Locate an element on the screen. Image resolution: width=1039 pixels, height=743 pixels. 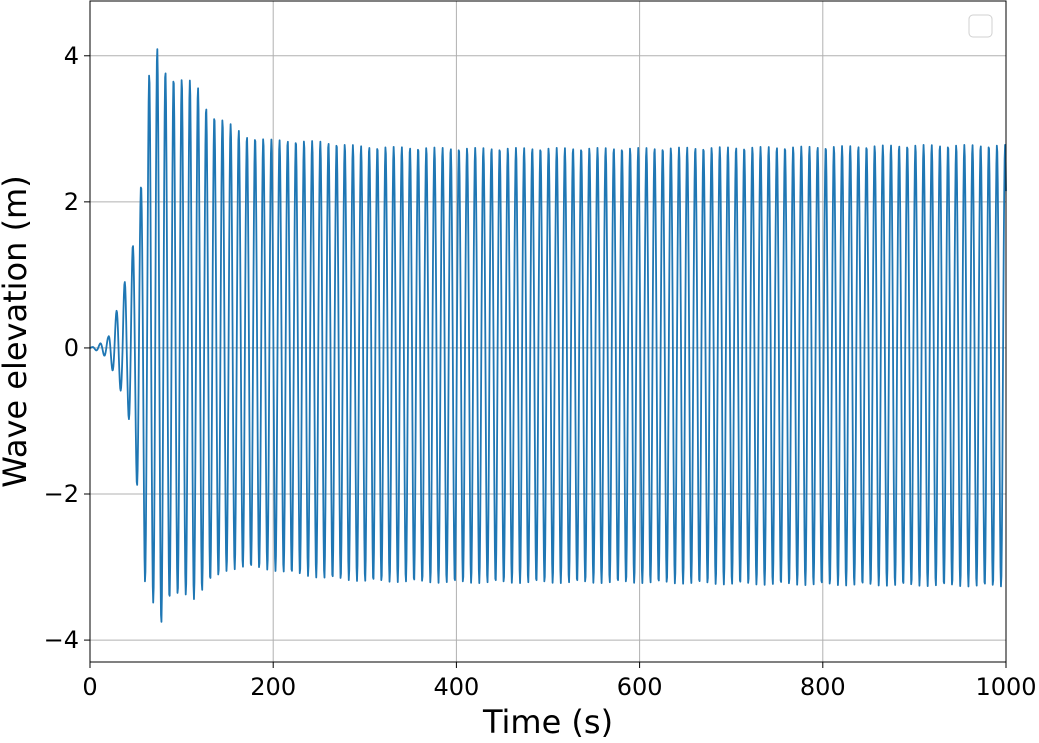
x-axis-title: Time (s) is located at coordinates (547, 720).